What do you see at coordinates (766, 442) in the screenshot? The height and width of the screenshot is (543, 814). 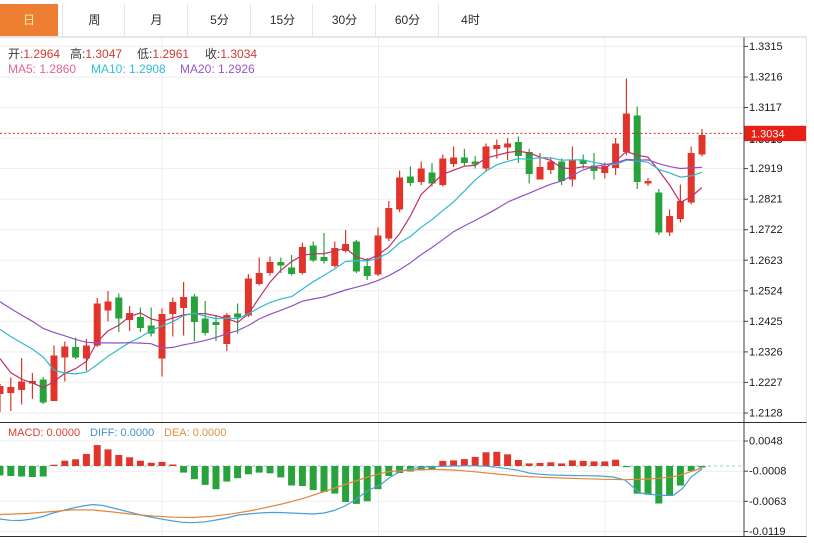 I see `svg-text: 0.0048` at bounding box center [766, 442].